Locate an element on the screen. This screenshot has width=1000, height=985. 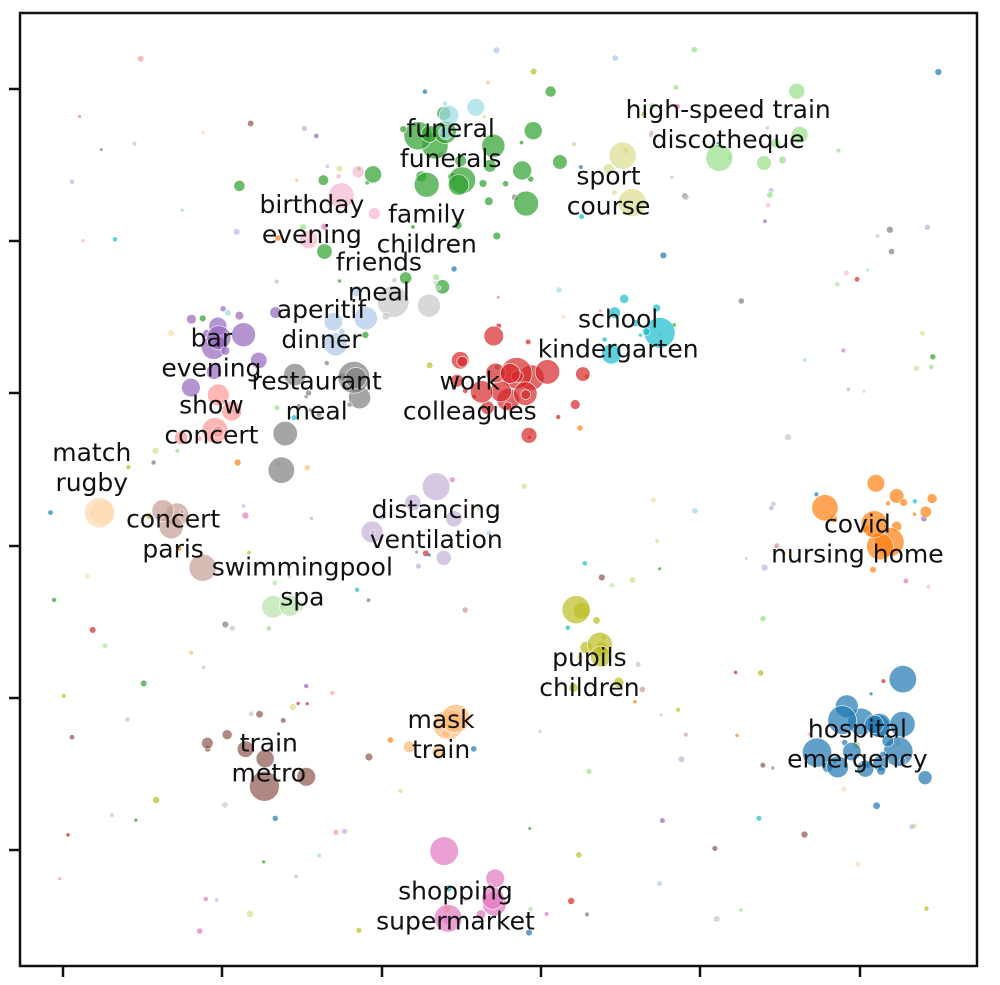
cluster-label-line: family is located at coordinates (426, 214).